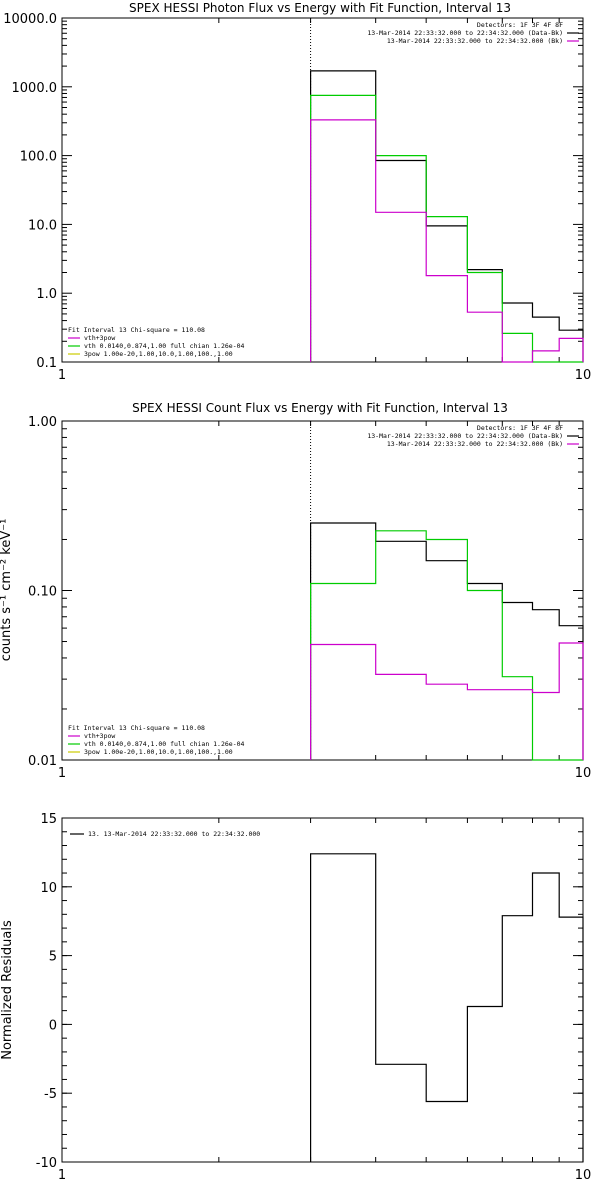 The width and height of the screenshot is (600, 1200). What do you see at coordinates (520, 428) in the screenshot?
I see `count-legend-right-entry: Detectors: 1F 3F 4F 8F` at bounding box center [520, 428].